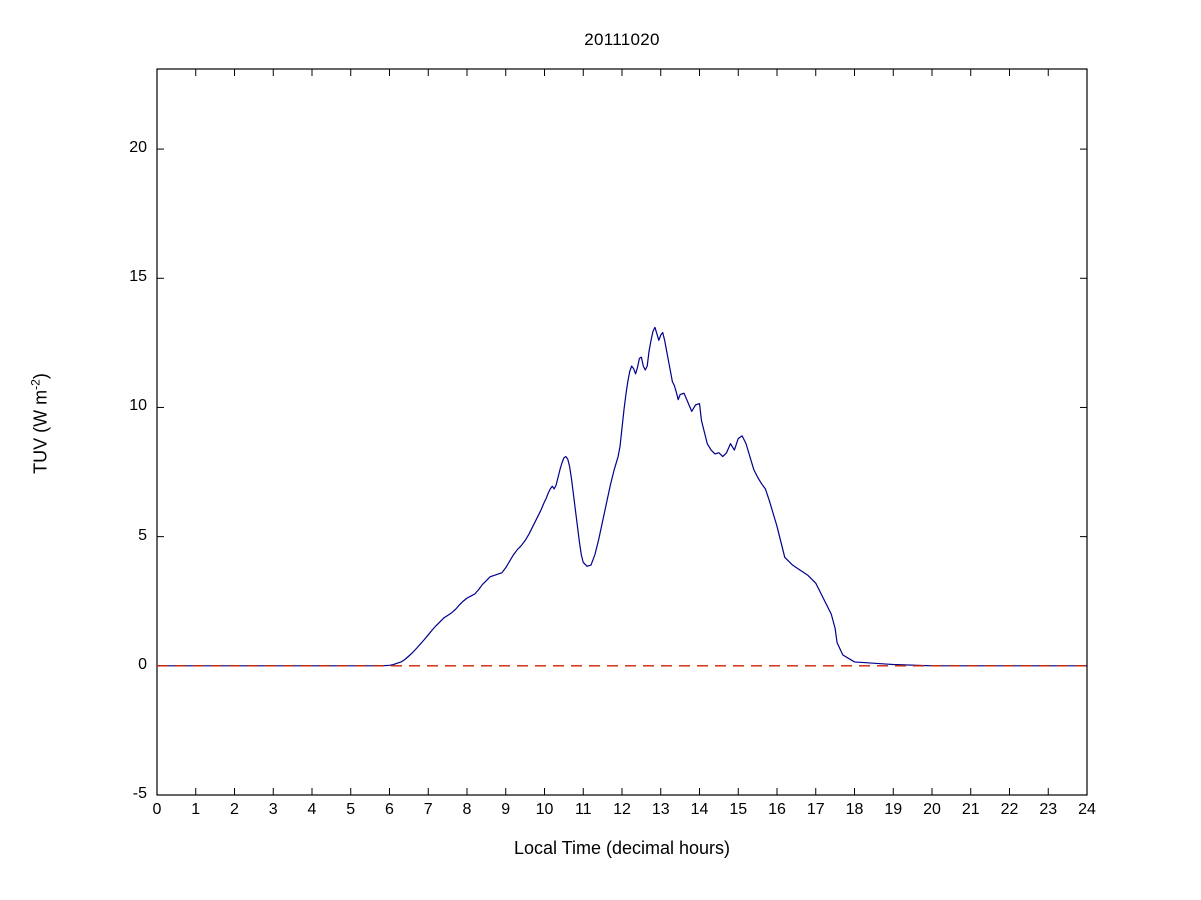 The width and height of the screenshot is (1201, 900). Describe the element at coordinates (428, 809) in the screenshot. I see `x-tick-label: 7` at that location.